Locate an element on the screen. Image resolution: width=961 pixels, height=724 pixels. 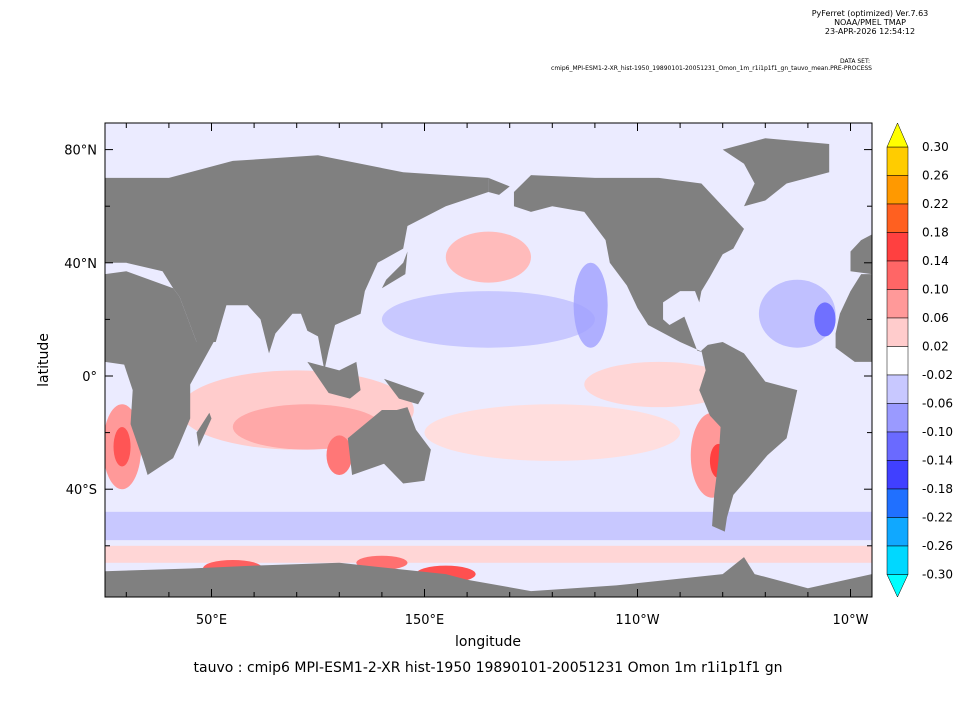
x-axis-label: longitude is located at coordinates (488, 642).